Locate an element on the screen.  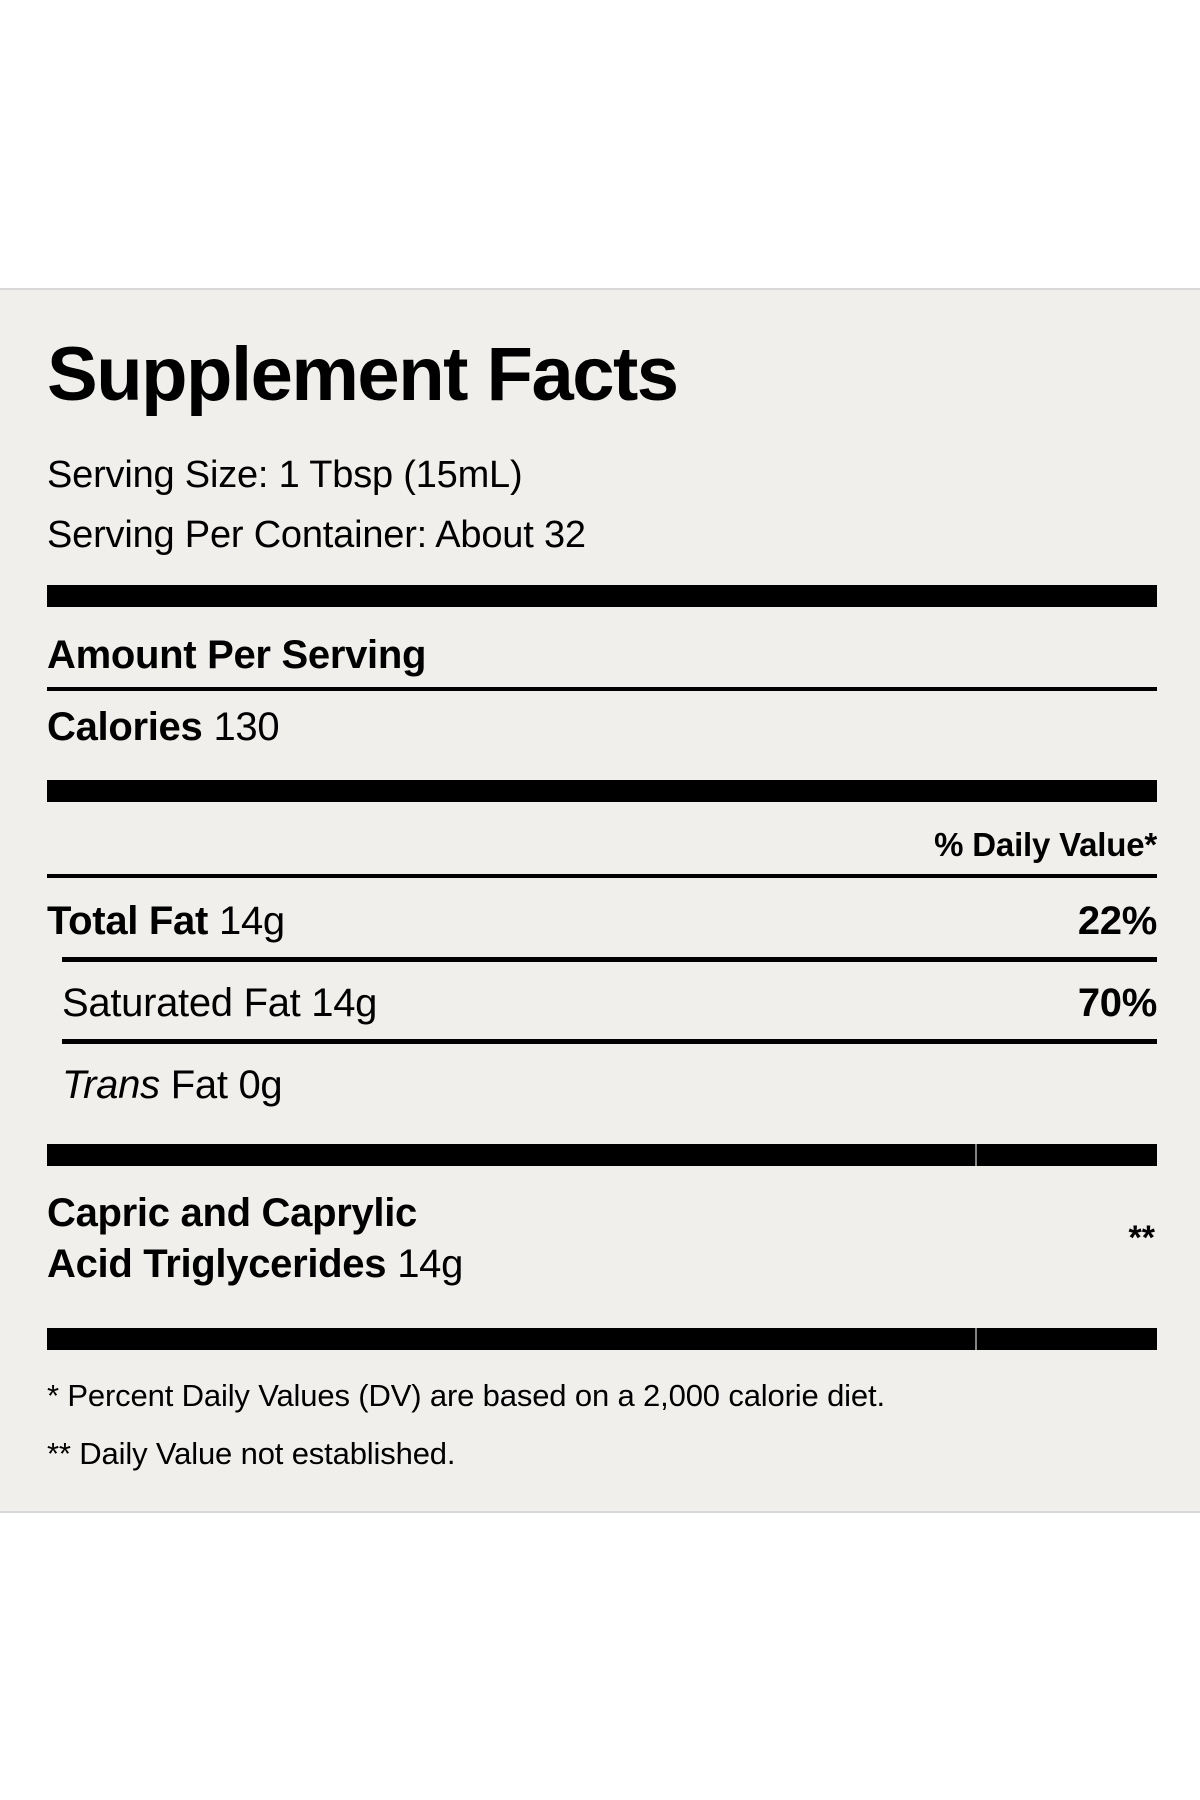
servings-per-container-text: Serving Per Container: About 32 is located at coordinates (316, 535).